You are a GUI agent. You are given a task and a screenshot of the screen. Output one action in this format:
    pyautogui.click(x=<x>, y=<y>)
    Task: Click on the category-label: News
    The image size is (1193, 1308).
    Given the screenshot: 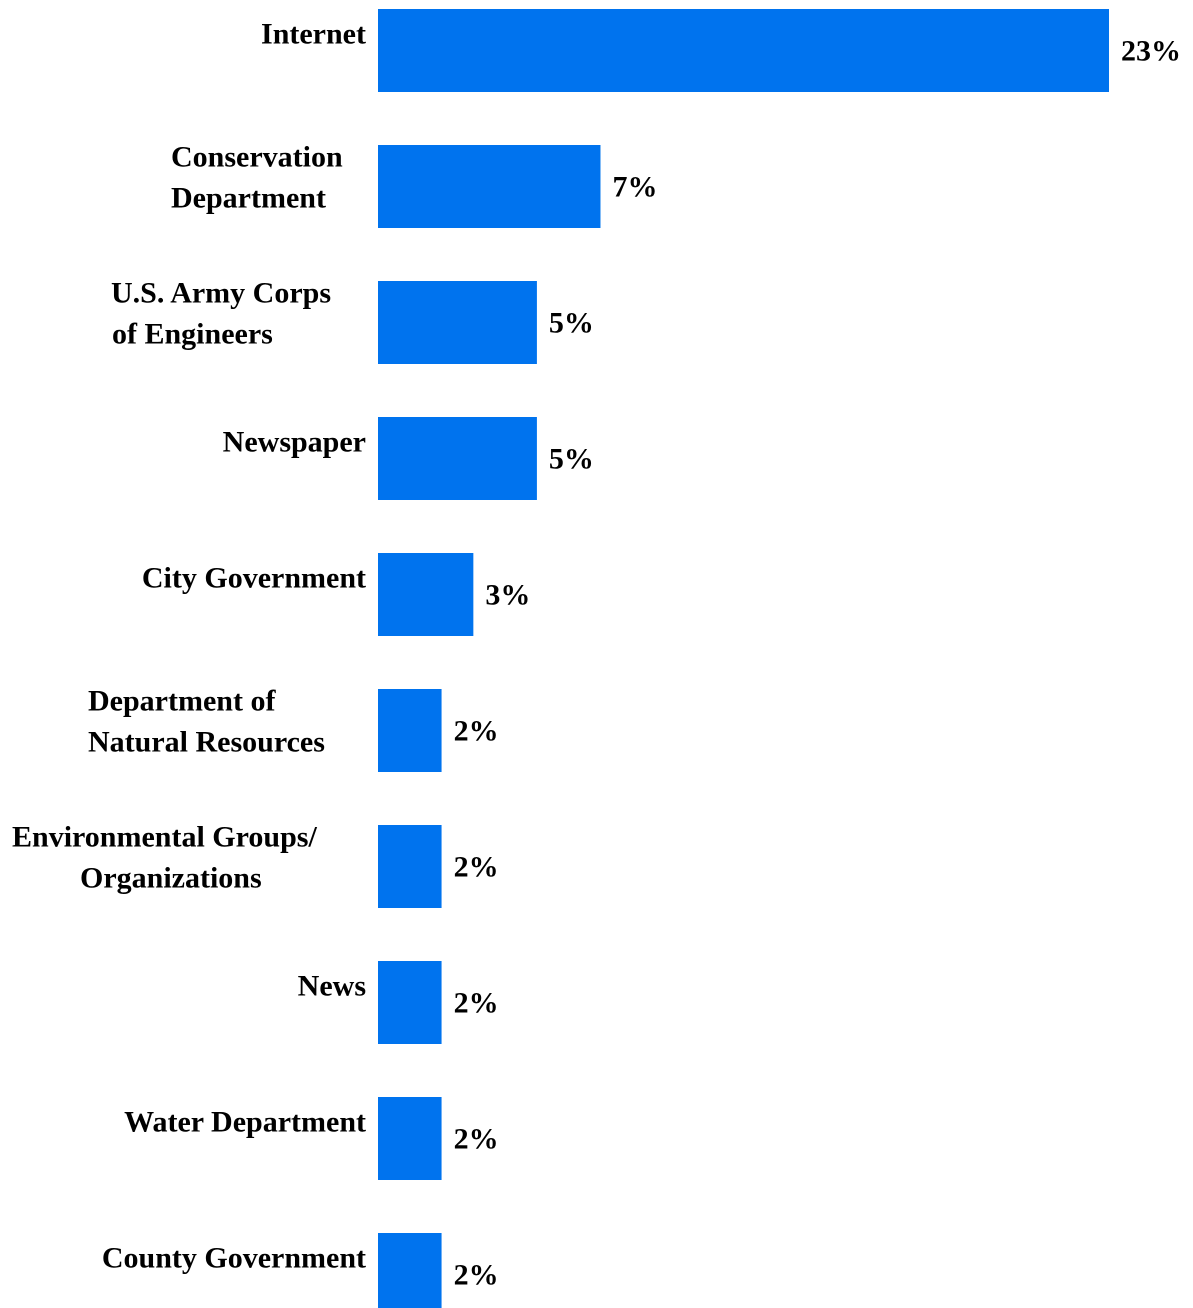 What is the action you would take?
    pyautogui.click(x=332, y=986)
    